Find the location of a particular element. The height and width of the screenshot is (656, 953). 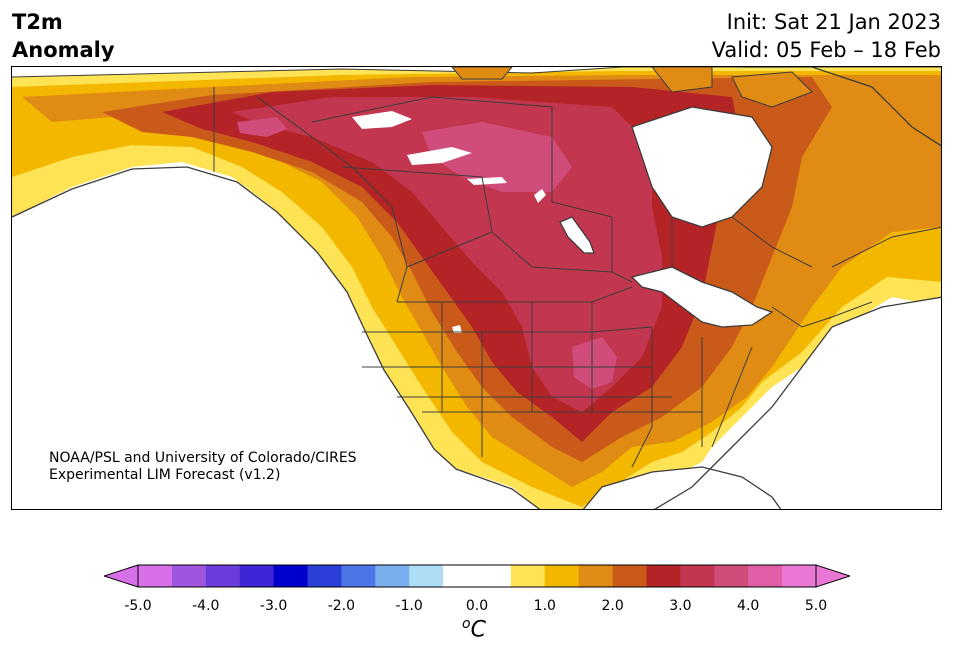

lake-great-slave is located at coordinates (439, 156).